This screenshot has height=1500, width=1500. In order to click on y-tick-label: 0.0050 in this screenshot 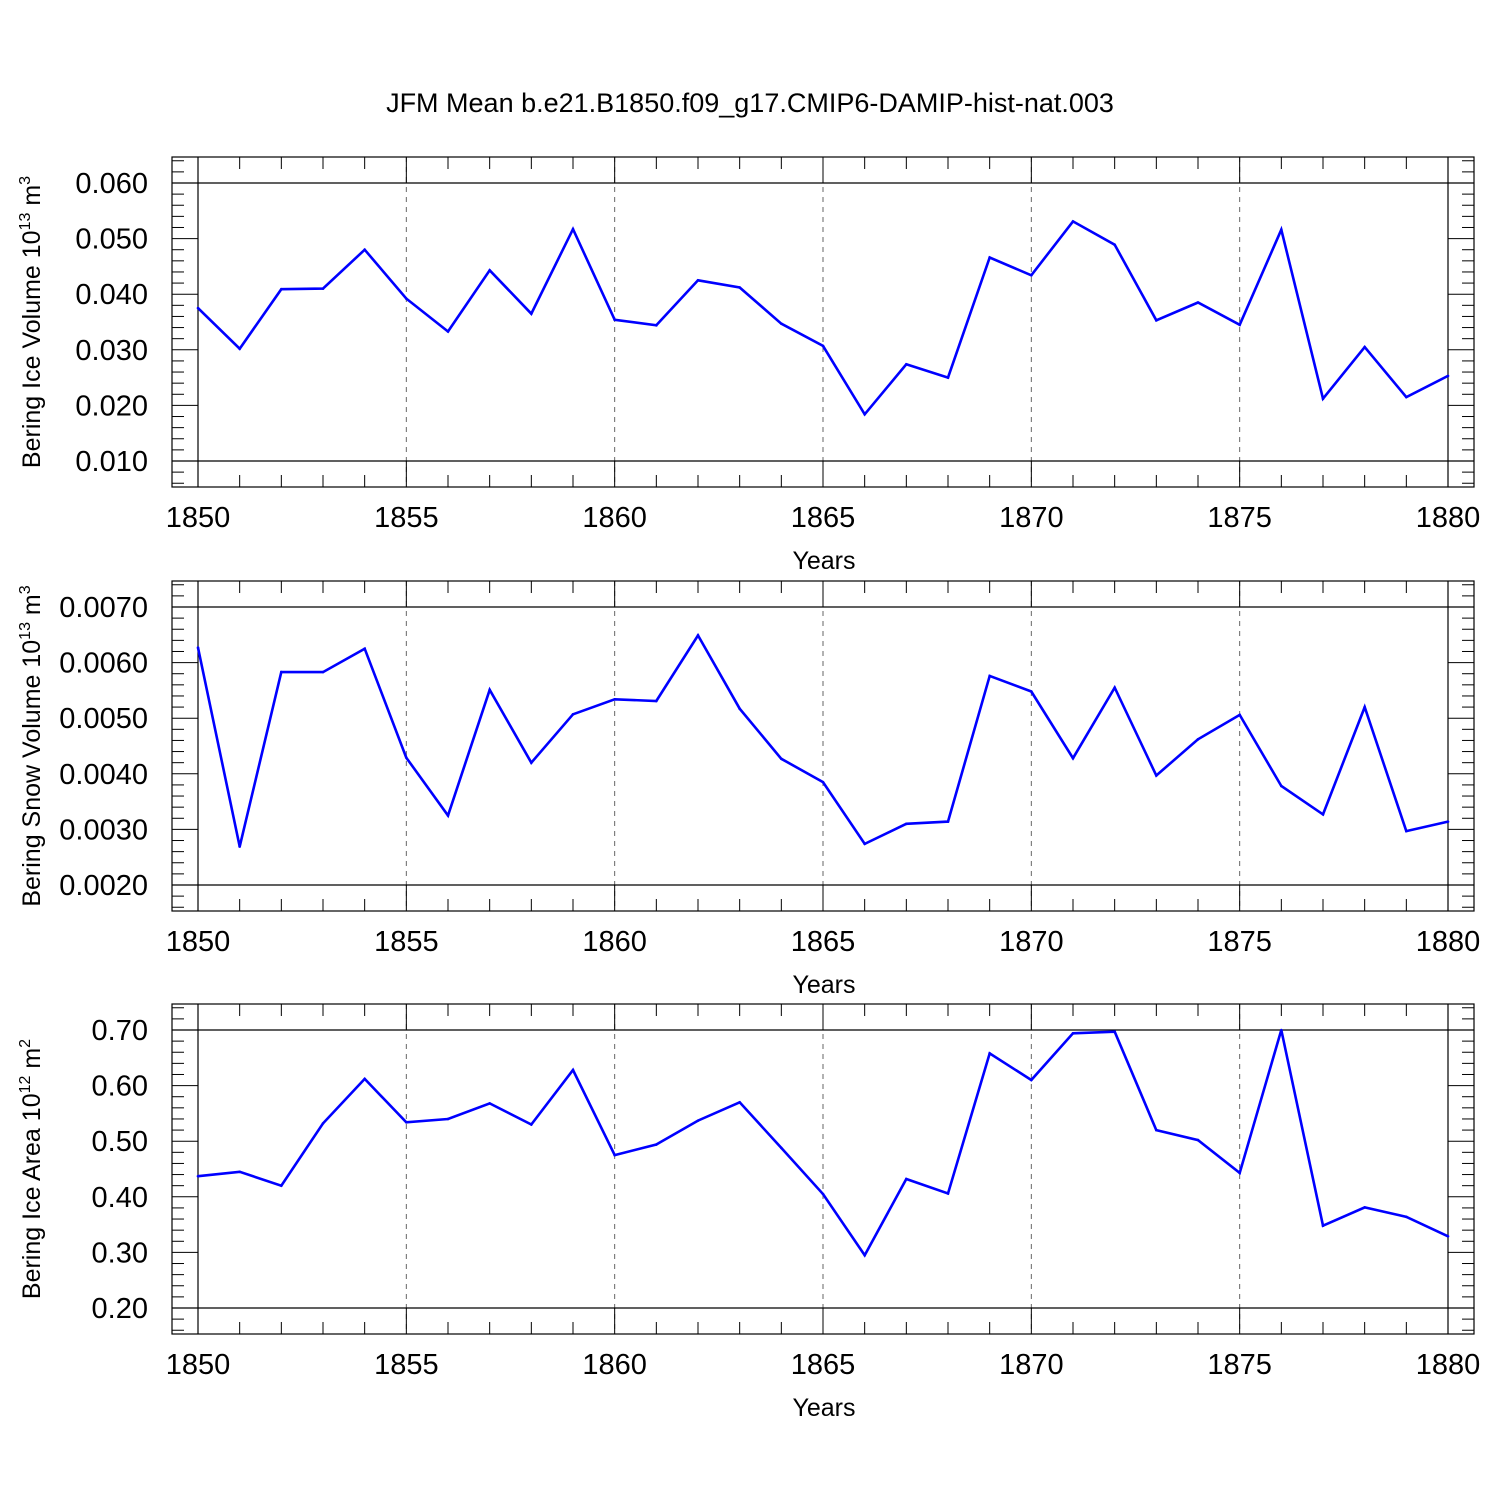, I will do `click(103, 719)`.